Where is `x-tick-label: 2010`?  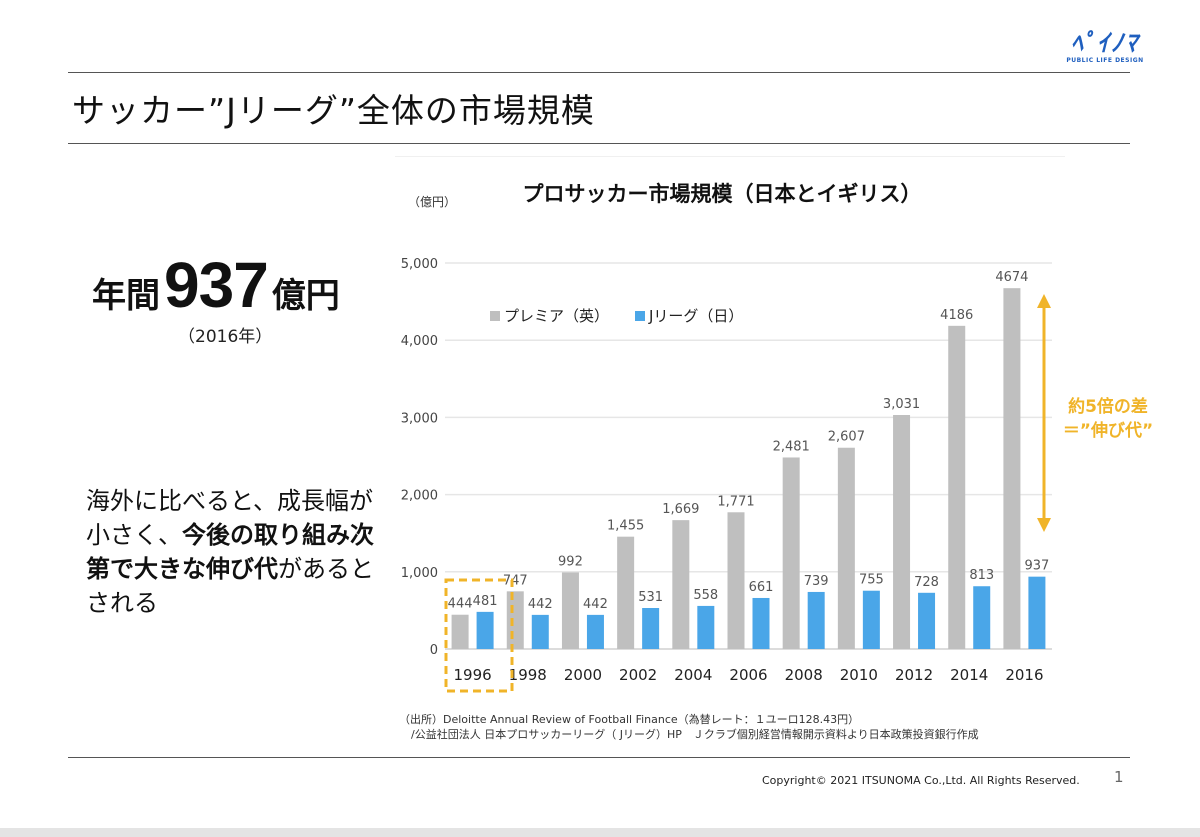 x-tick-label: 2010 is located at coordinates (859, 675).